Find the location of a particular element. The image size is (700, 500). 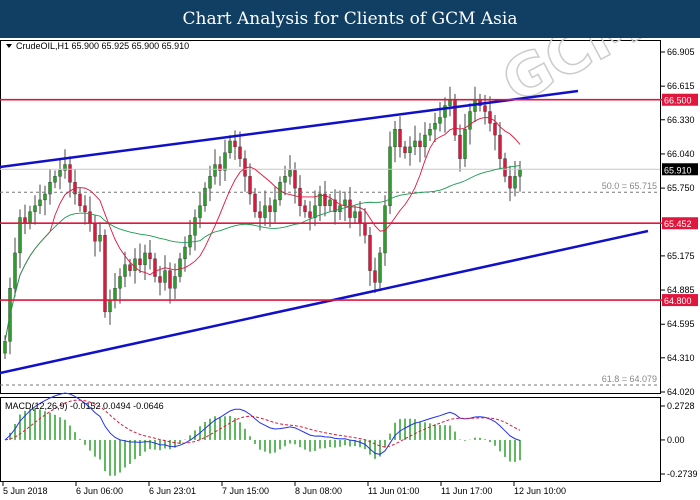

collapse-triangle-icon is located at coordinates (9, 46).